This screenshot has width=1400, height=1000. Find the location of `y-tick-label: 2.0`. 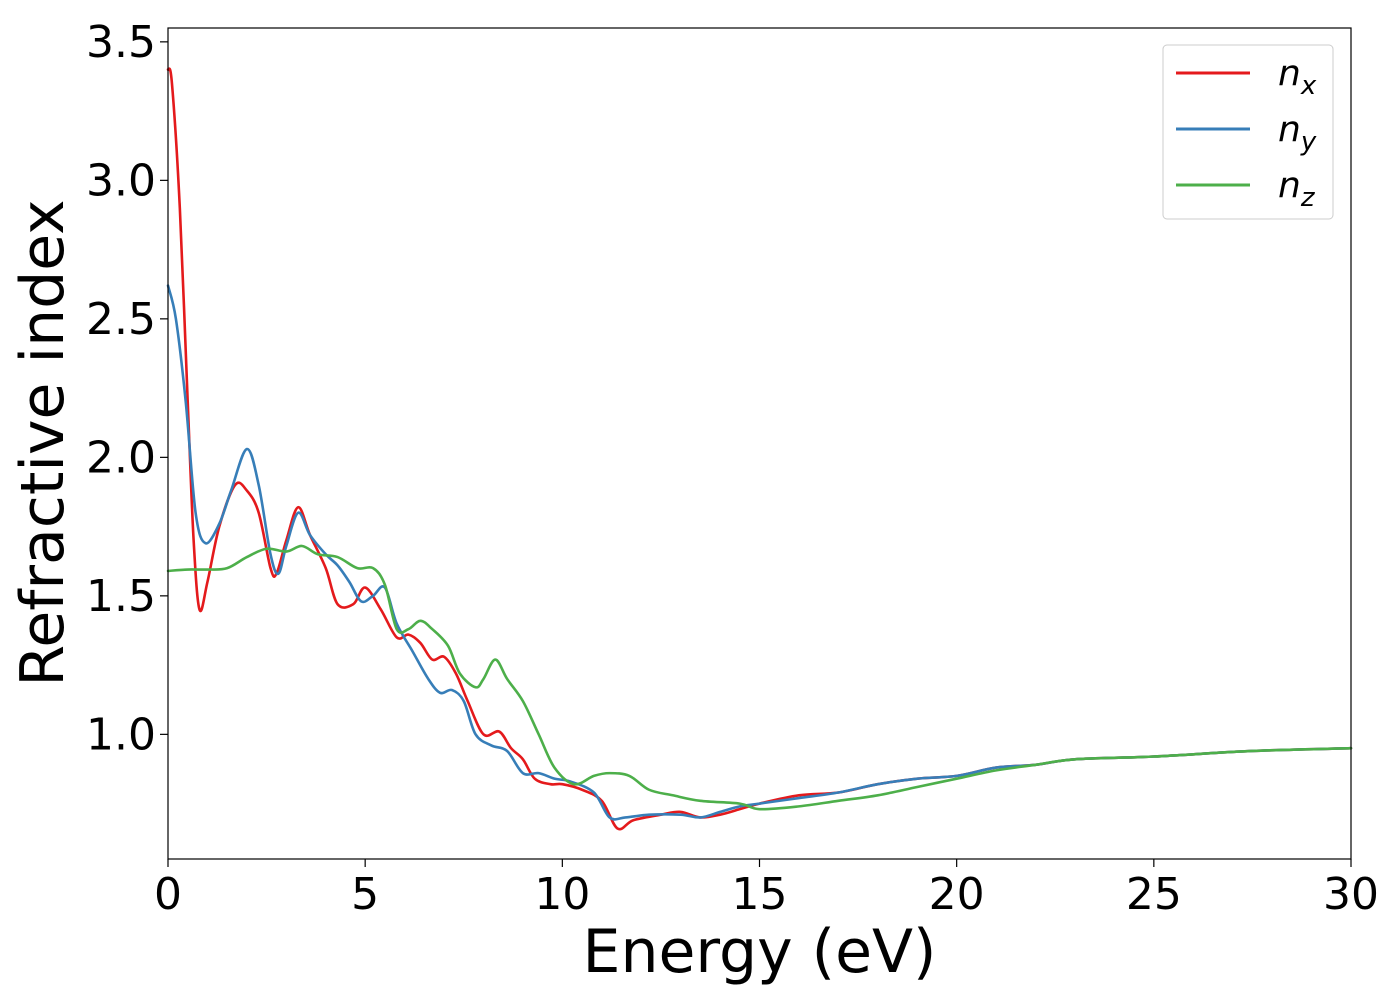

y-tick-label: 2.0 is located at coordinates (121, 457).